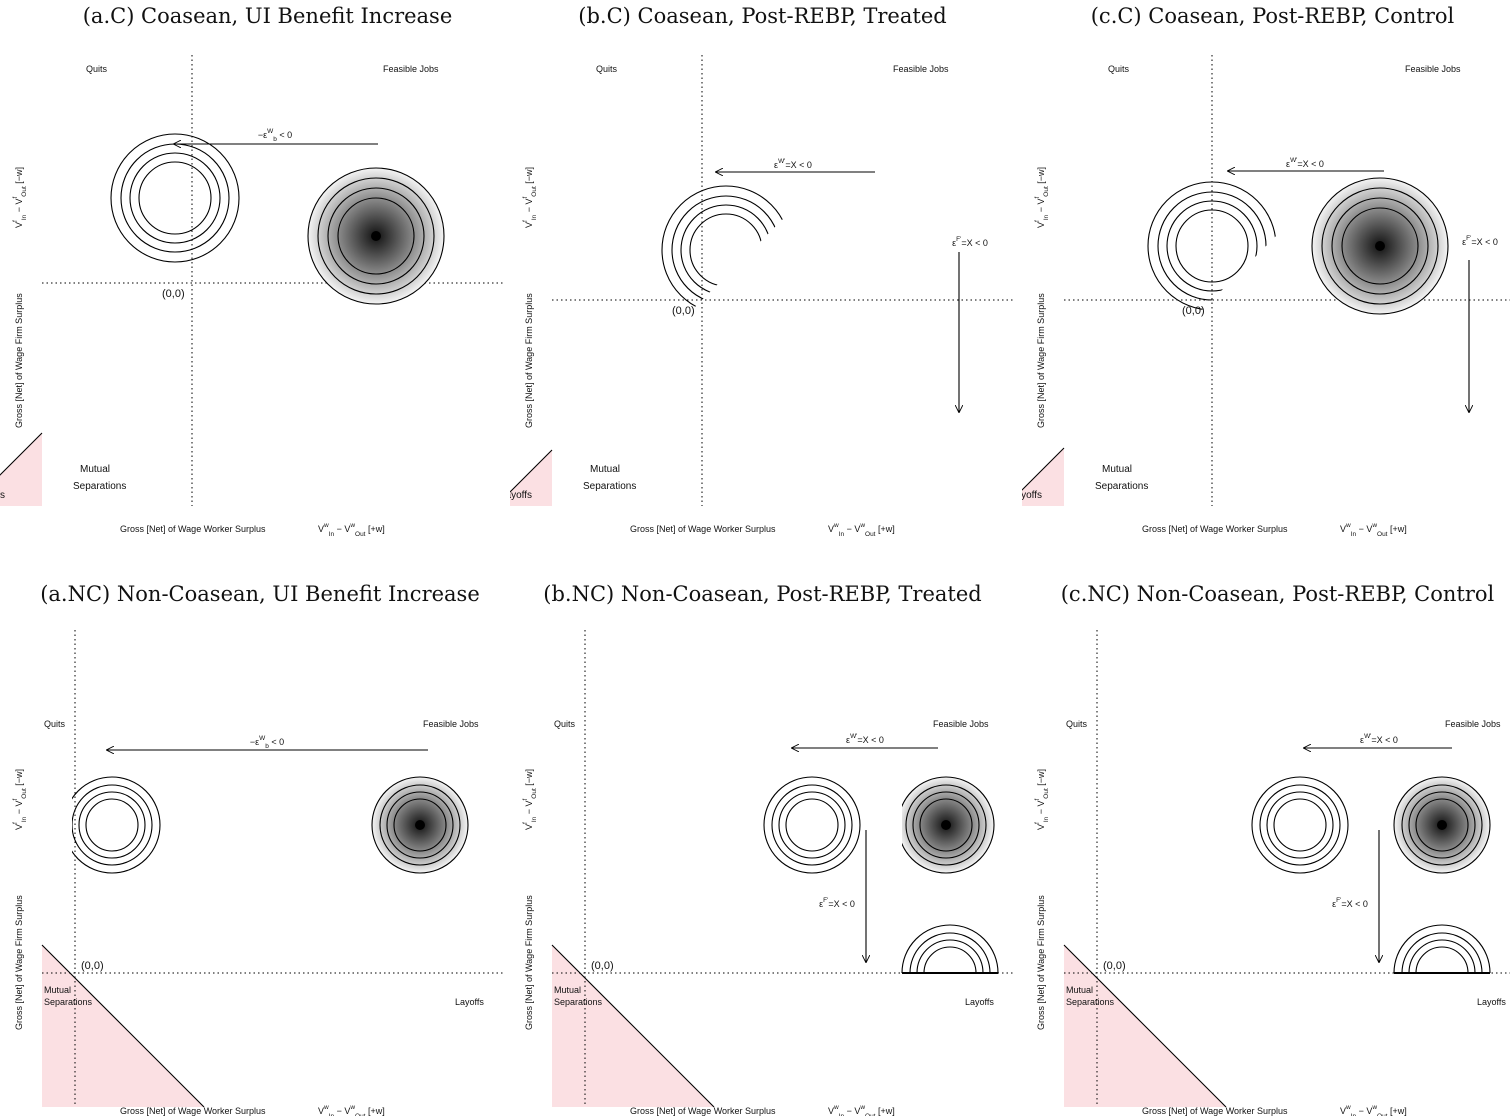 The width and height of the screenshot is (1510, 1116). Describe the element at coordinates (267, 742) in the screenshot. I see `elasticity-label-w: −εWb < 0` at that location.